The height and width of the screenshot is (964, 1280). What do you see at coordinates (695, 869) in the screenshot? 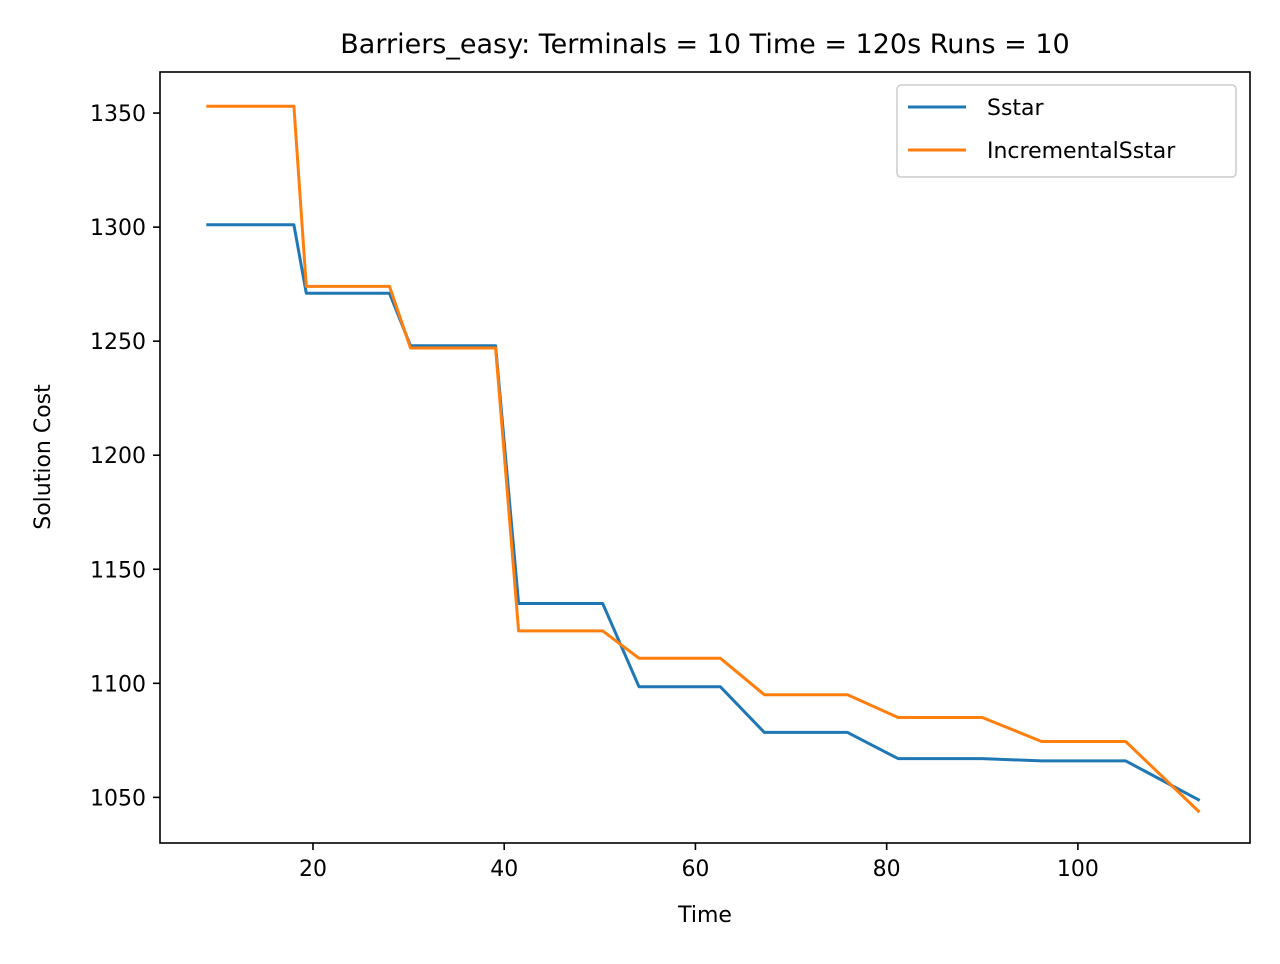
I see `x-tick-label: 60` at bounding box center [695, 869].